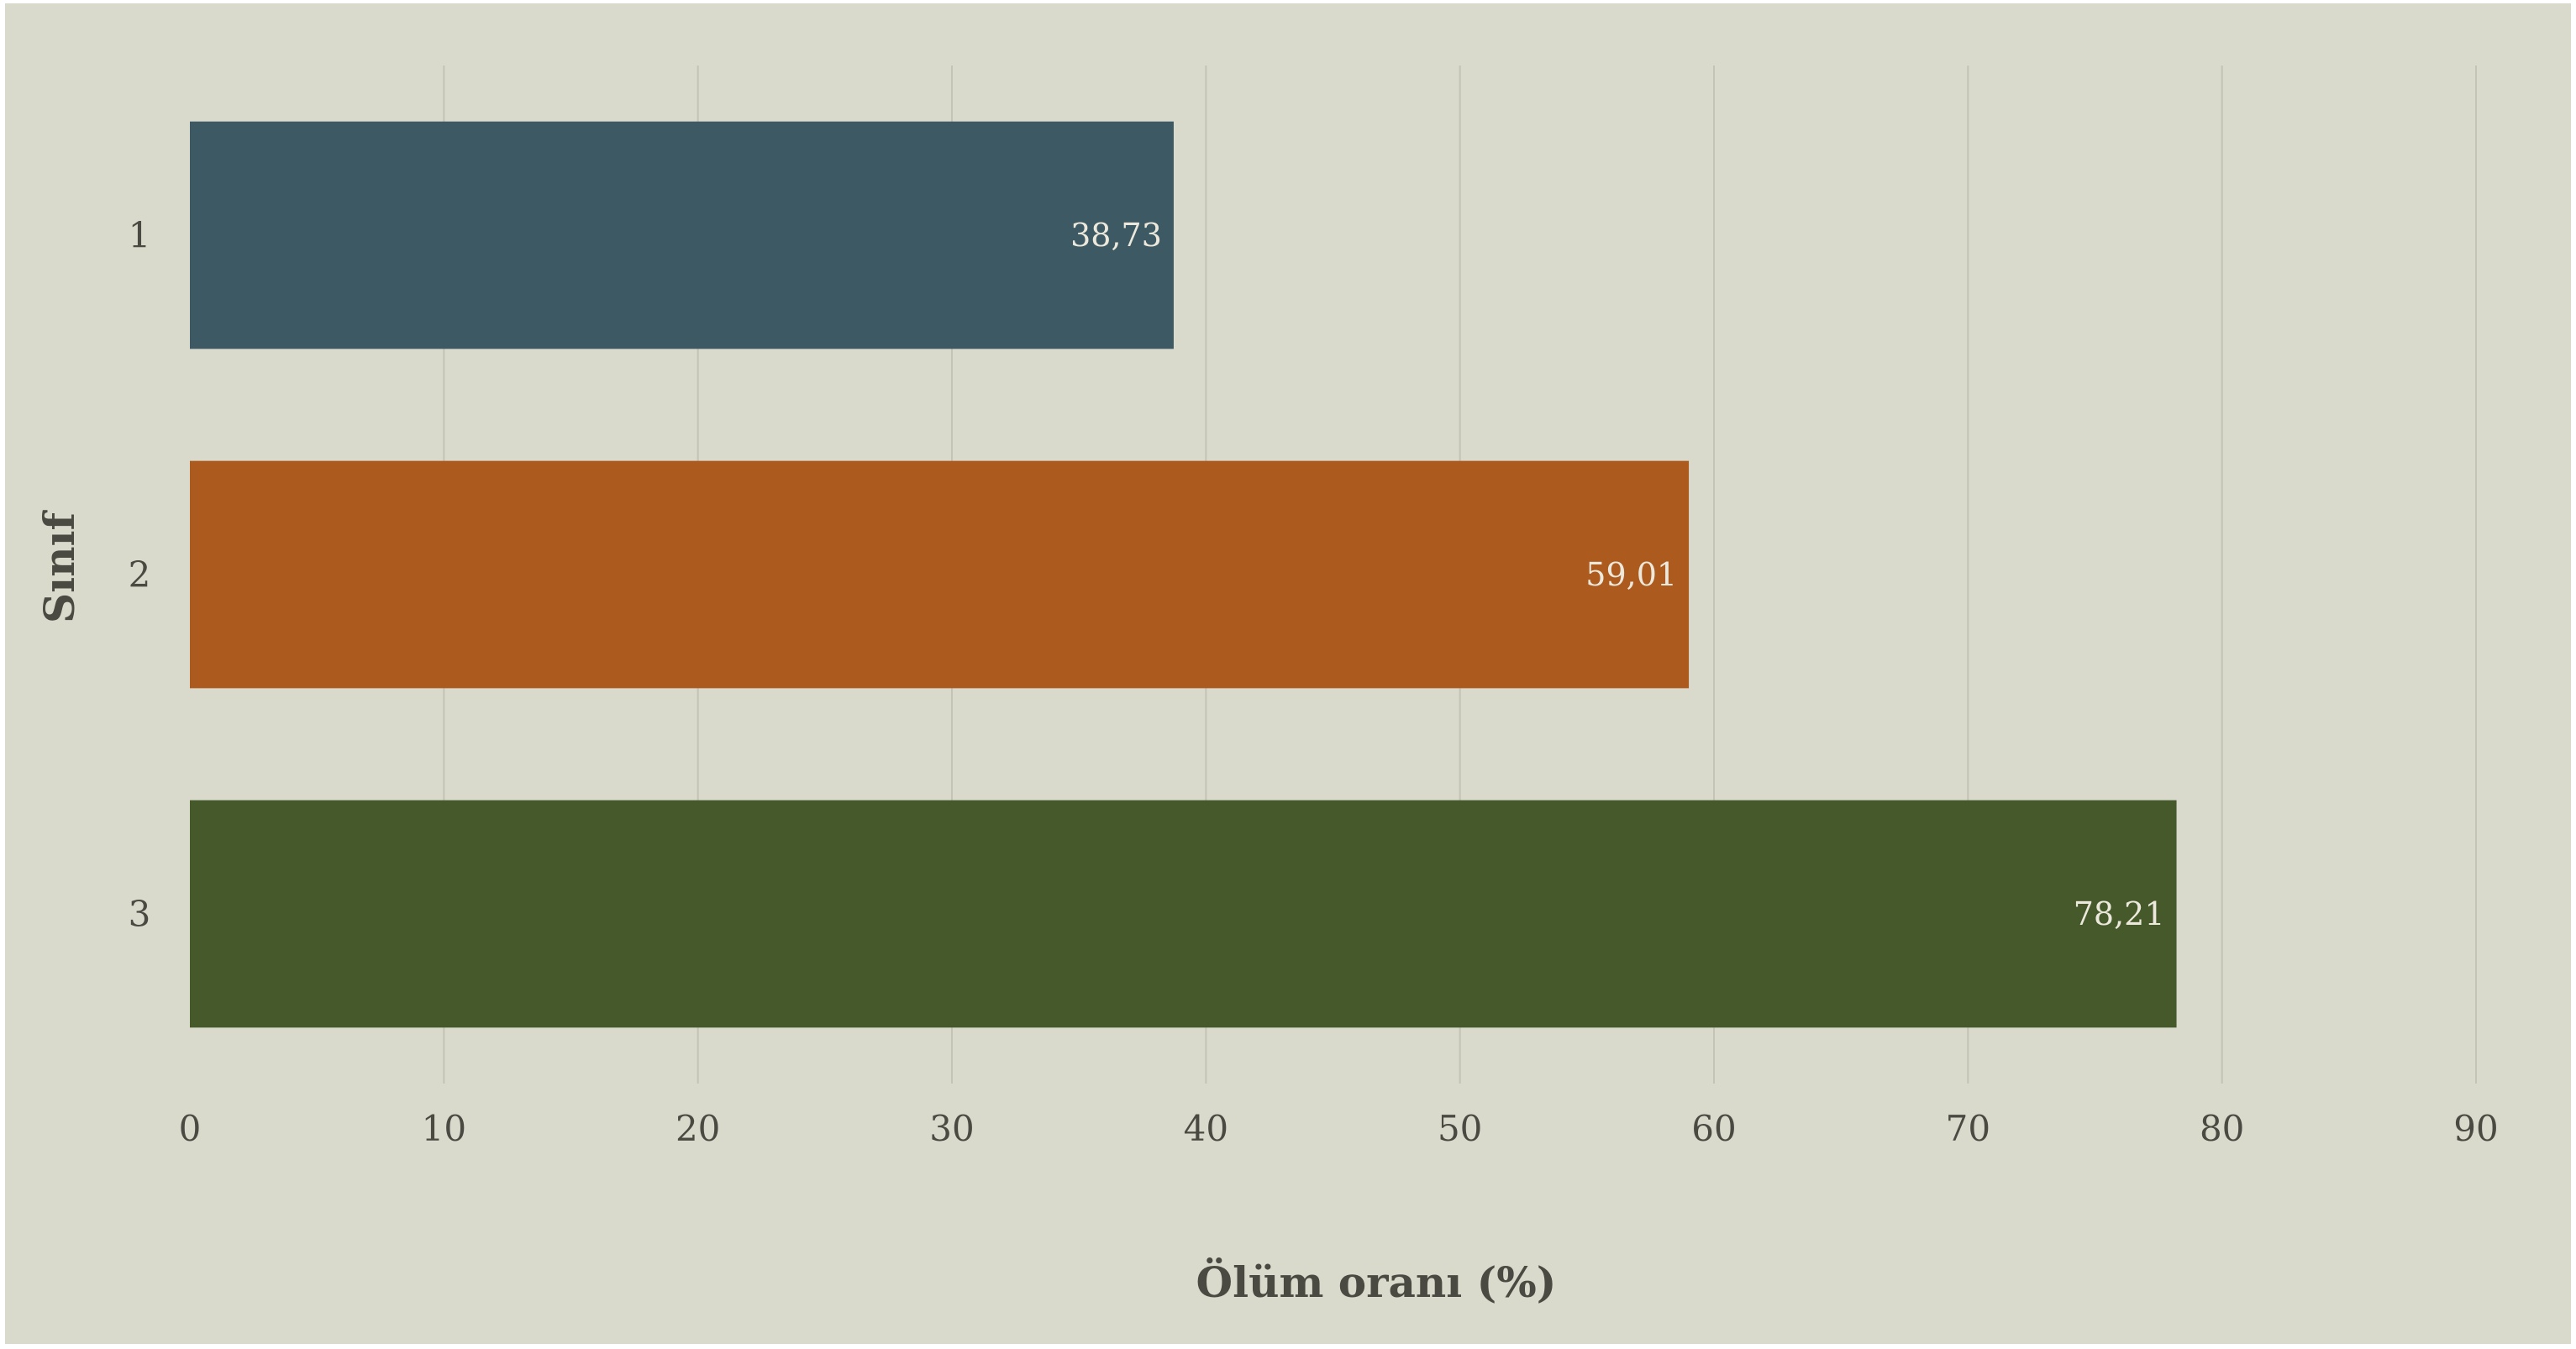 Image resolution: width=2576 pixels, height=1349 pixels. I want to click on y-axis-ticks: 1 2 3, so click(140, 575).